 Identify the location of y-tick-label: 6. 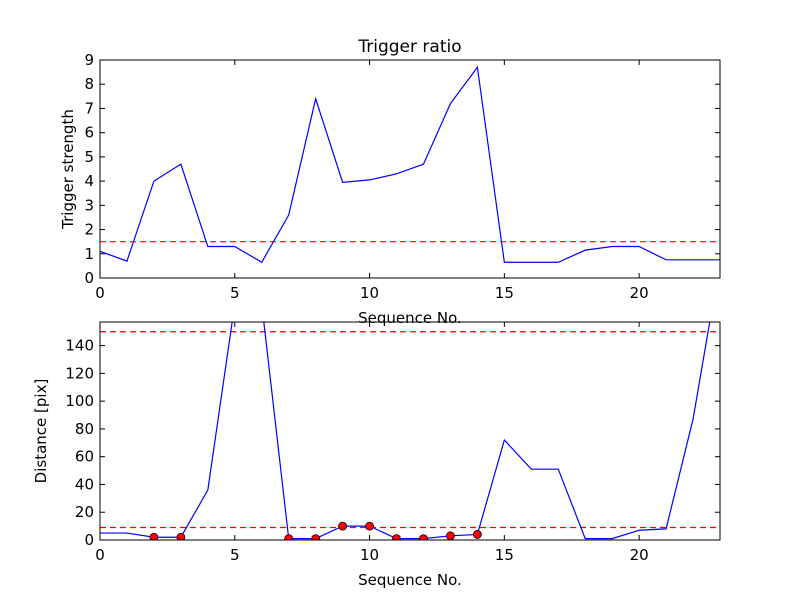
(89, 133).